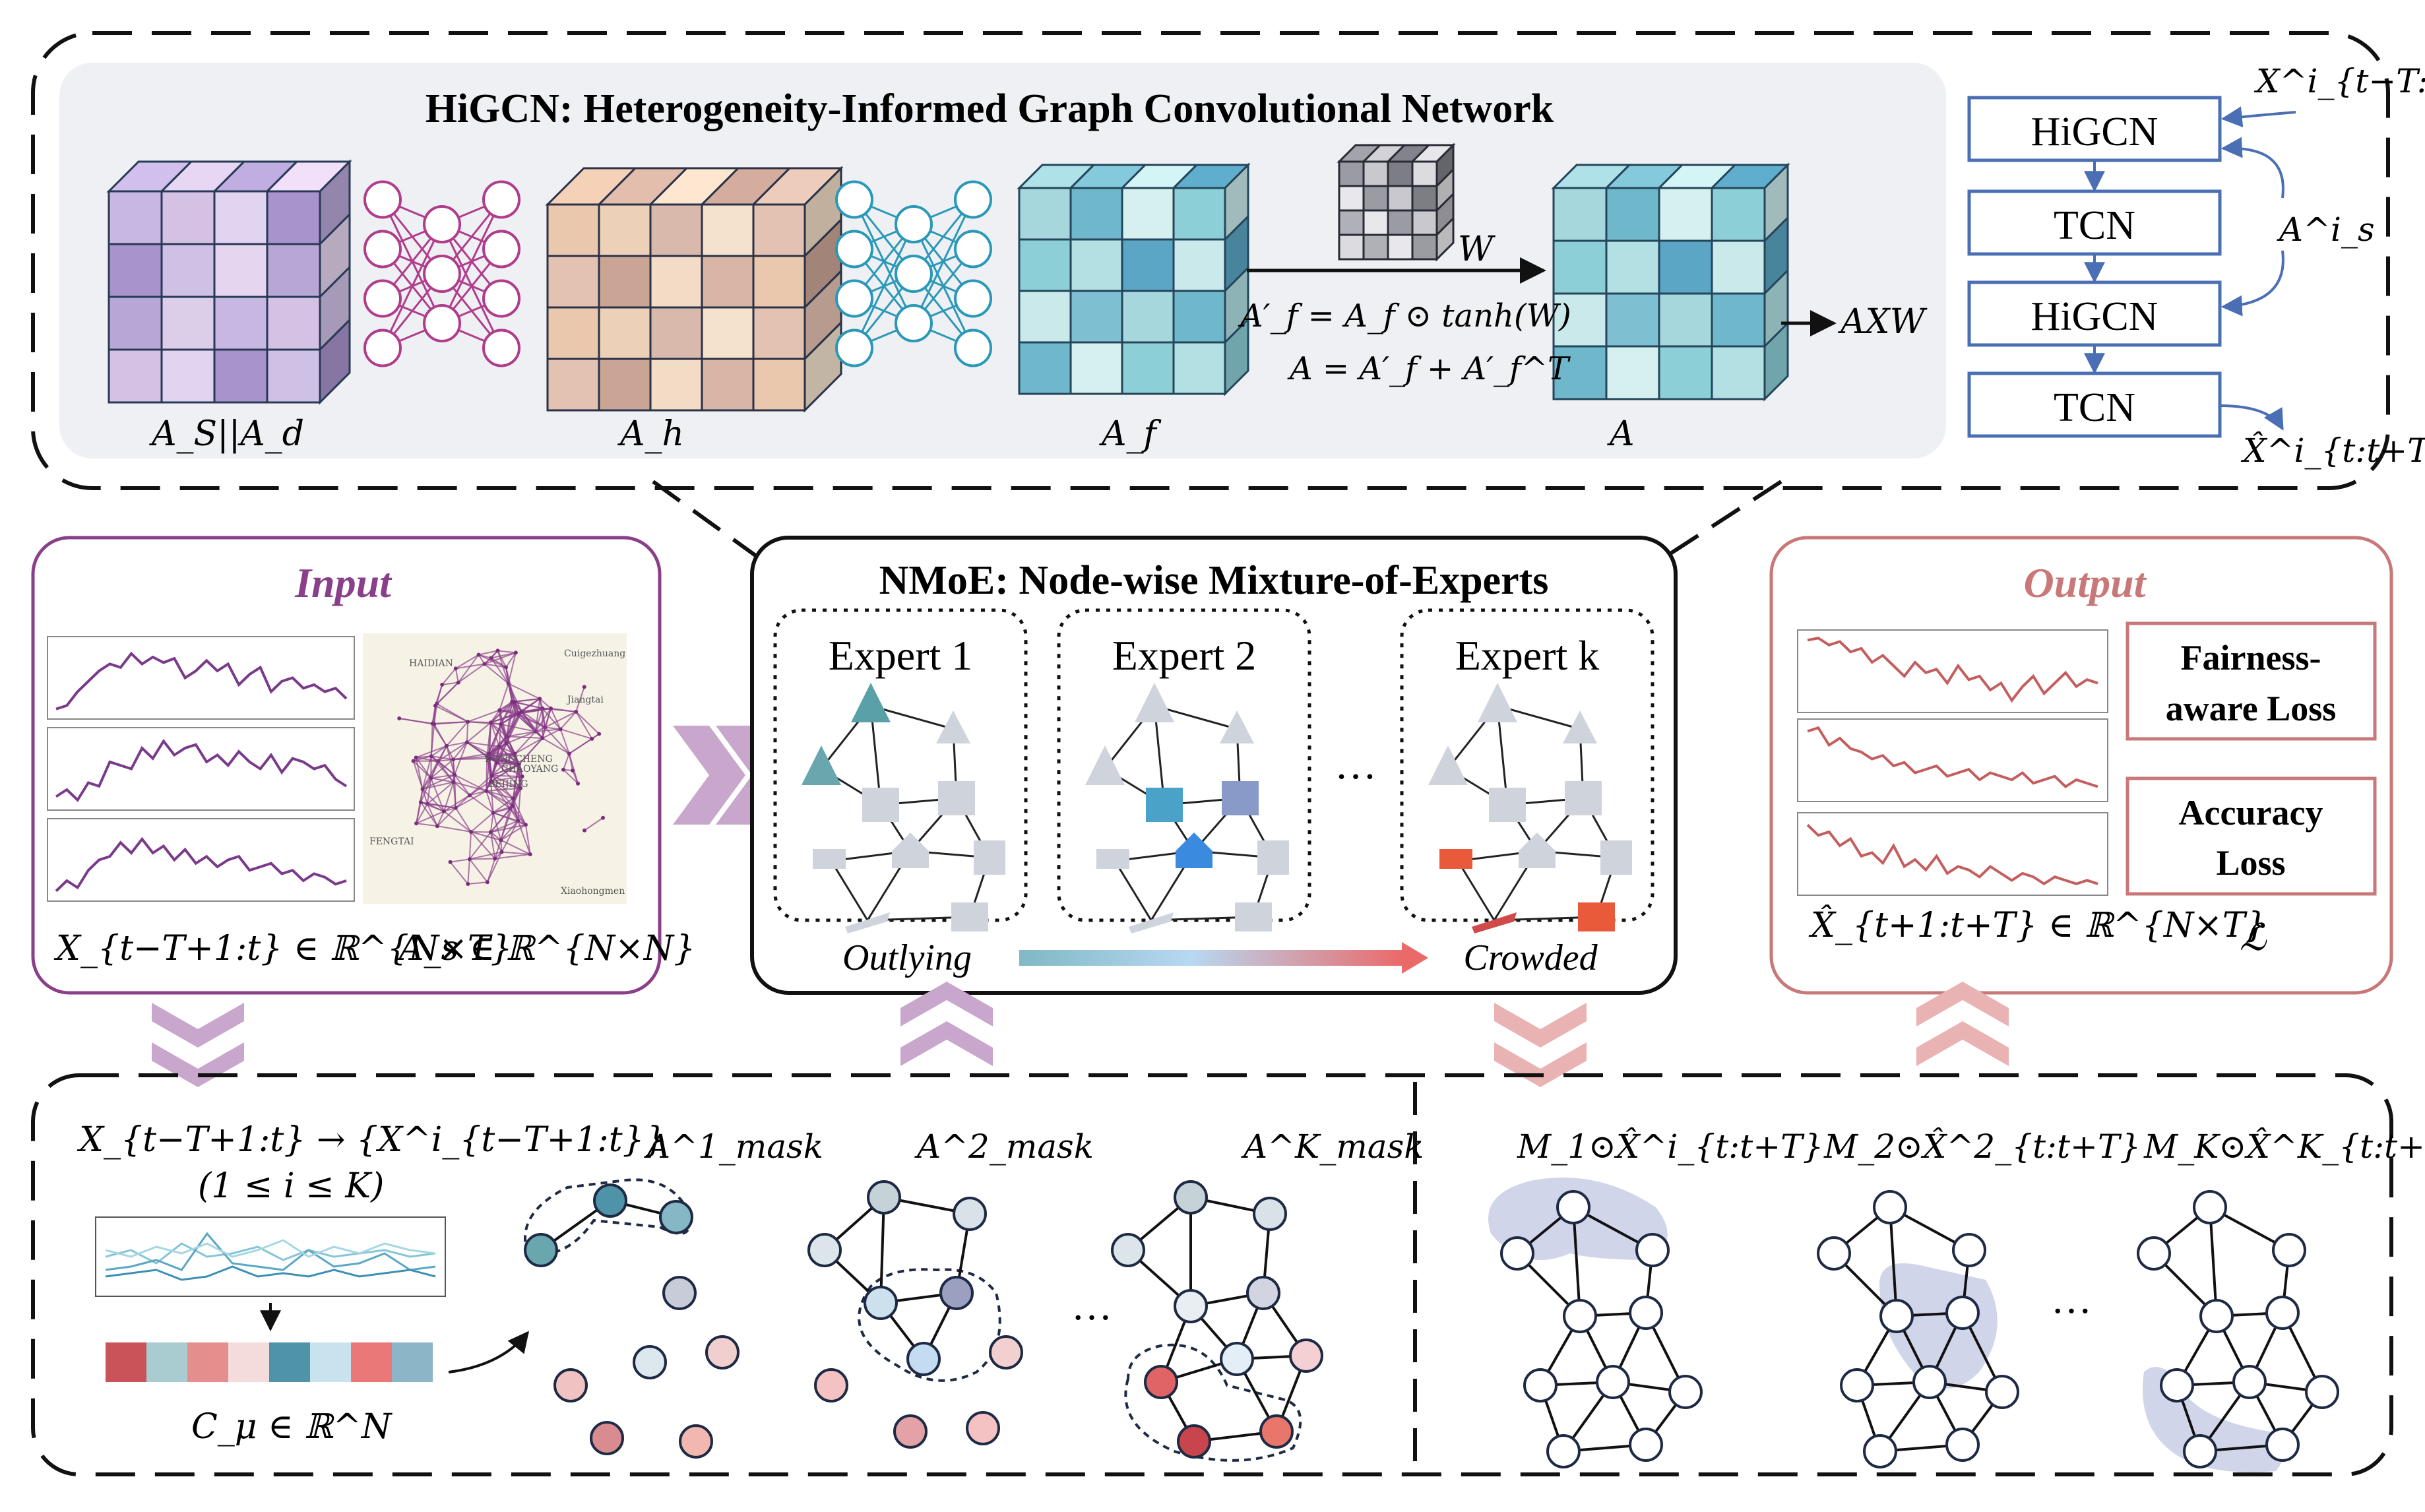 The height and width of the screenshot is (1512, 2425). Describe the element at coordinates (1429, 369) in the screenshot. I see `formula-a: A = A′_f + A′_f^T` at that location.